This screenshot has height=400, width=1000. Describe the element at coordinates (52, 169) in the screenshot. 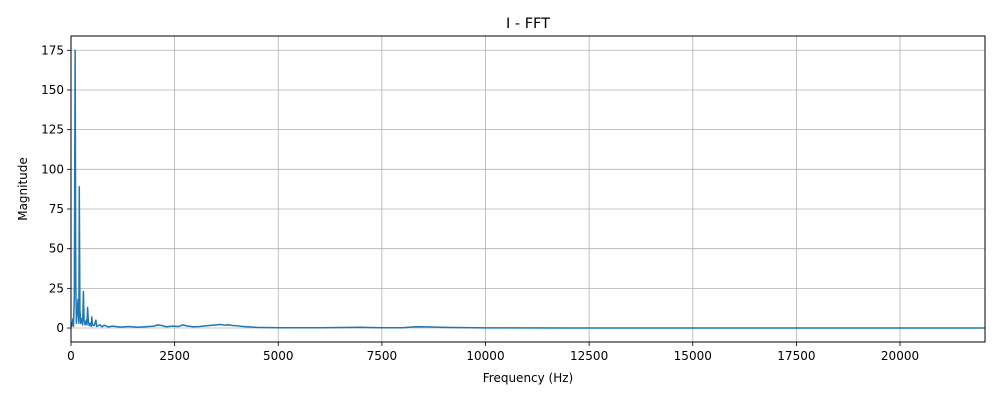

I see `y-tick-label: 100` at that location.